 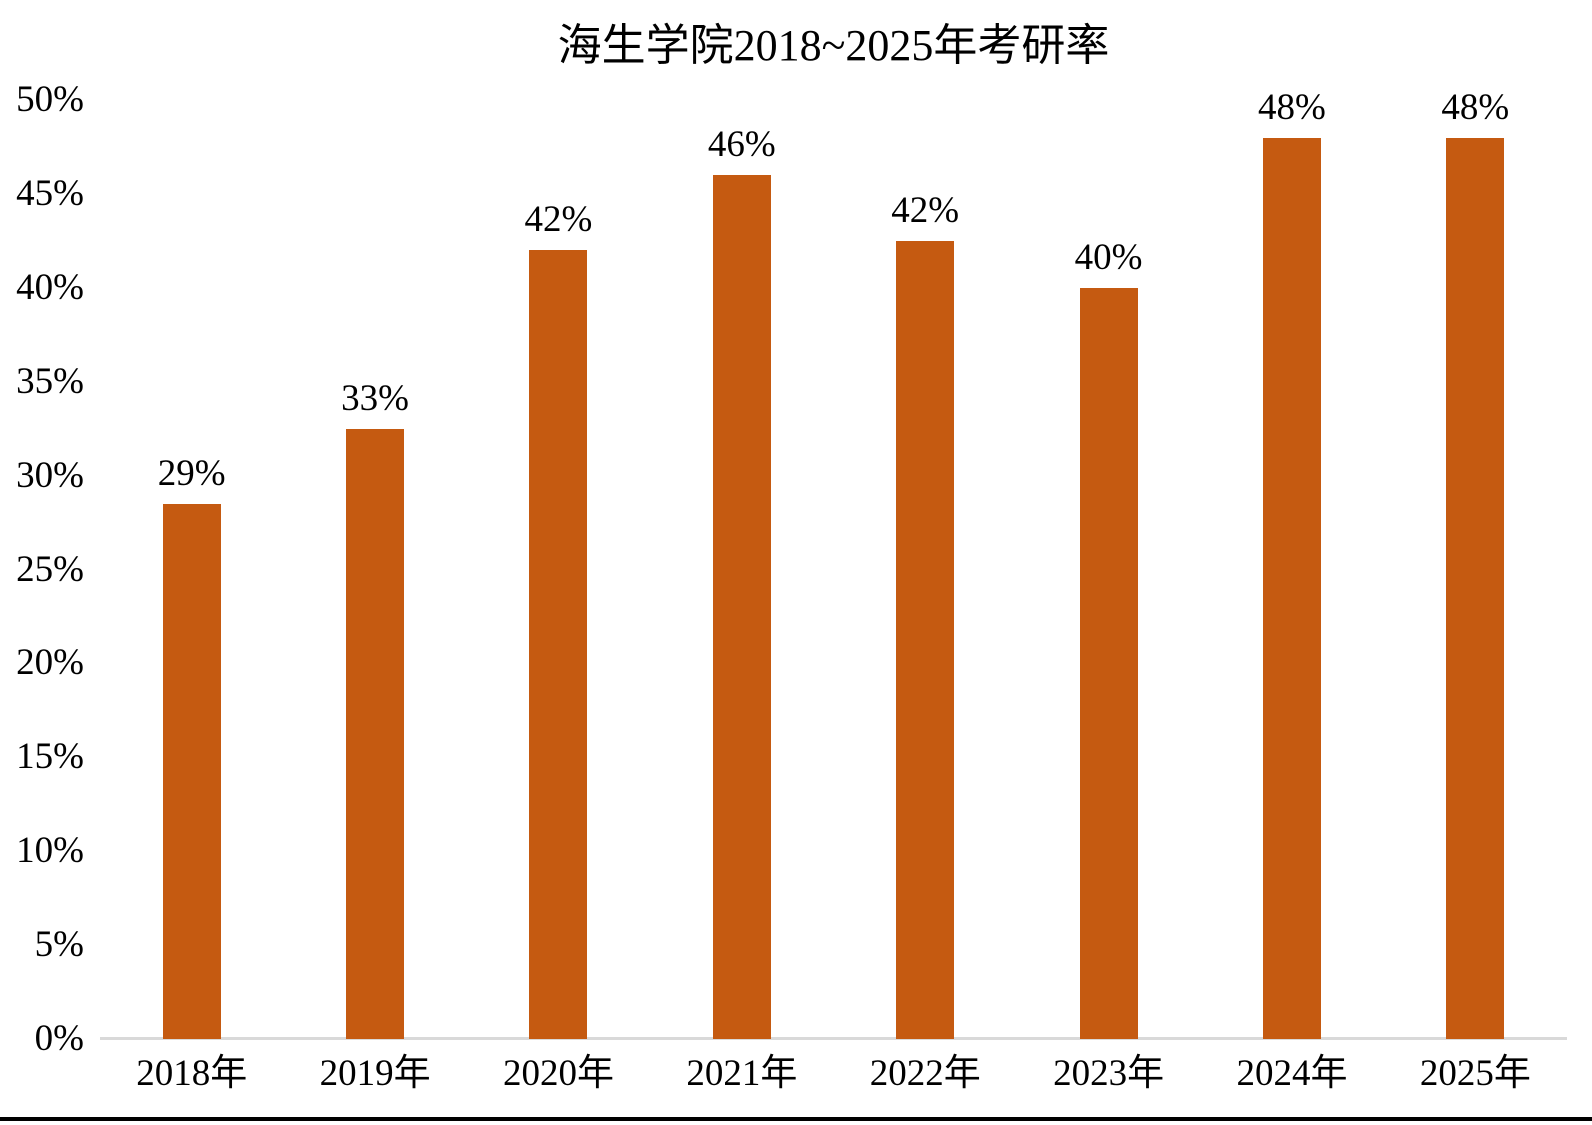 I want to click on bar-2019年, so click(x=375, y=733).